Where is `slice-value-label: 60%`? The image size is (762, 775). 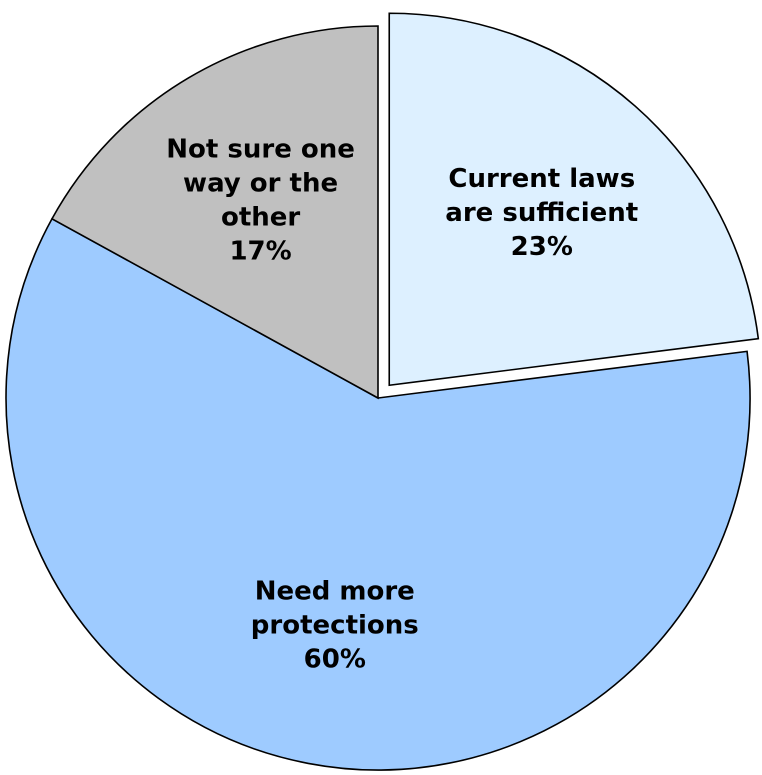 slice-value-label: 60% is located at coordinates (335, 660).